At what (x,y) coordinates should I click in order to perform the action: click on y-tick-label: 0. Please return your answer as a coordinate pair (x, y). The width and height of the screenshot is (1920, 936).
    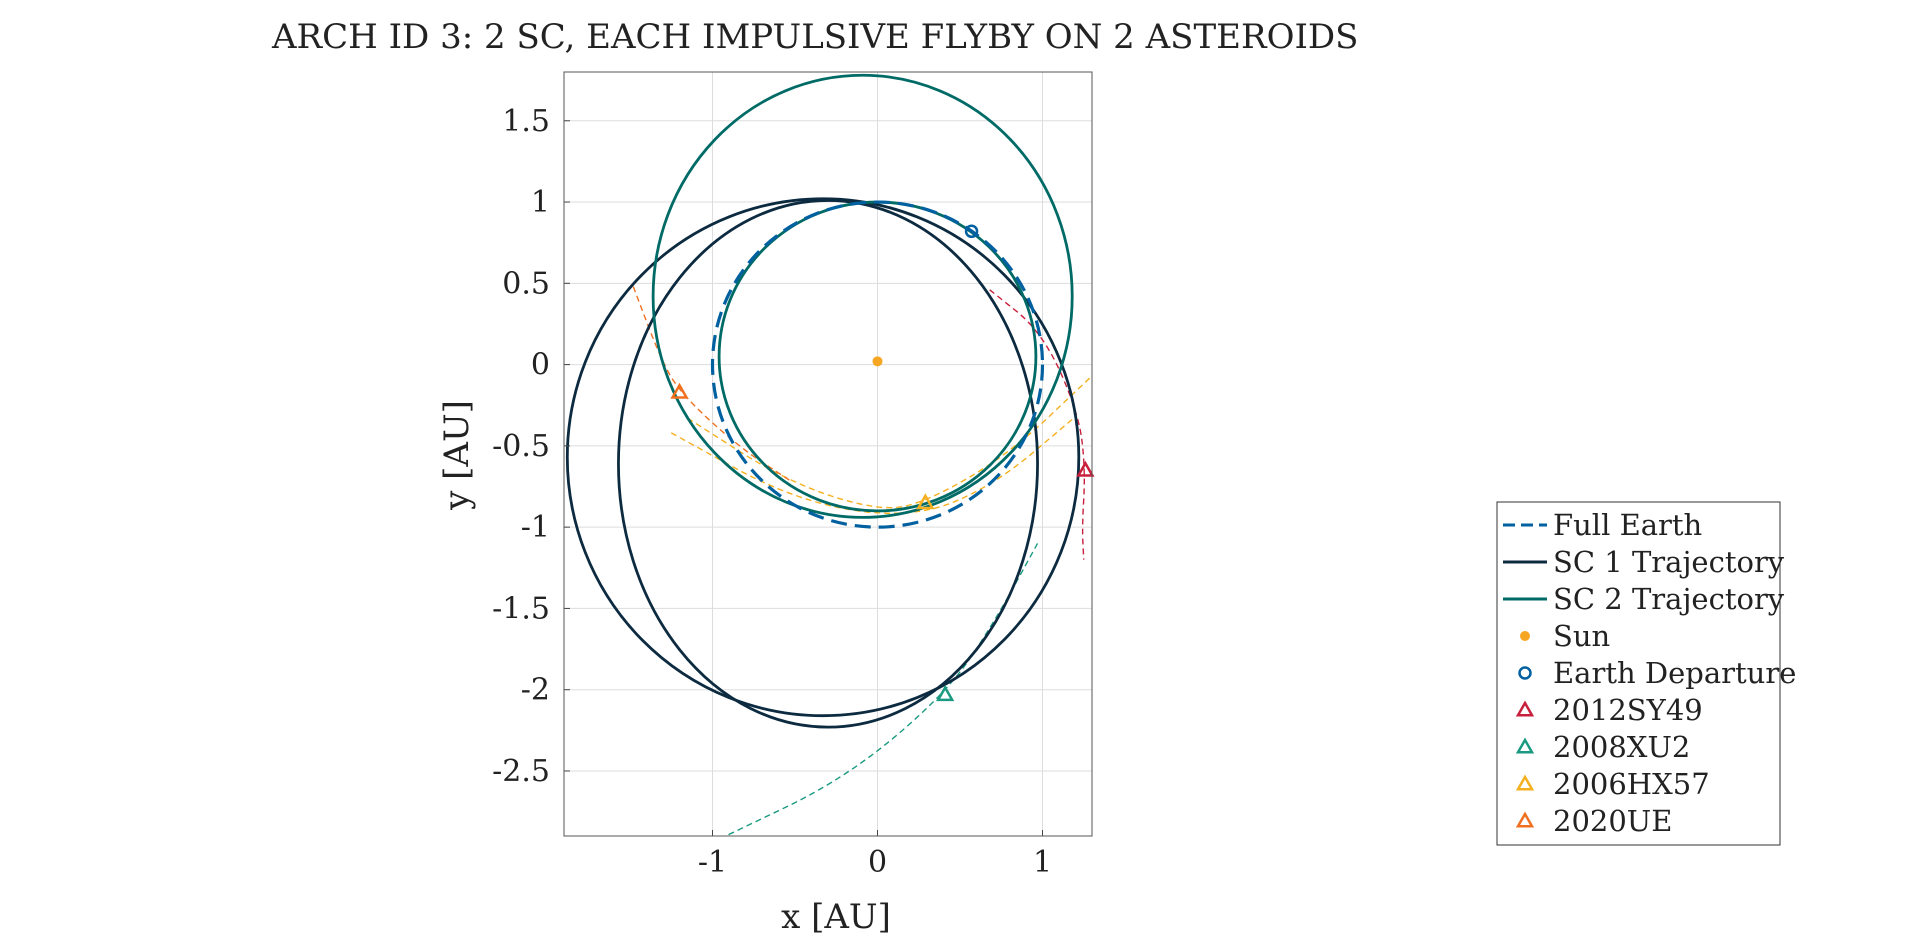
    Looking at the image, I should click on (540, 365).